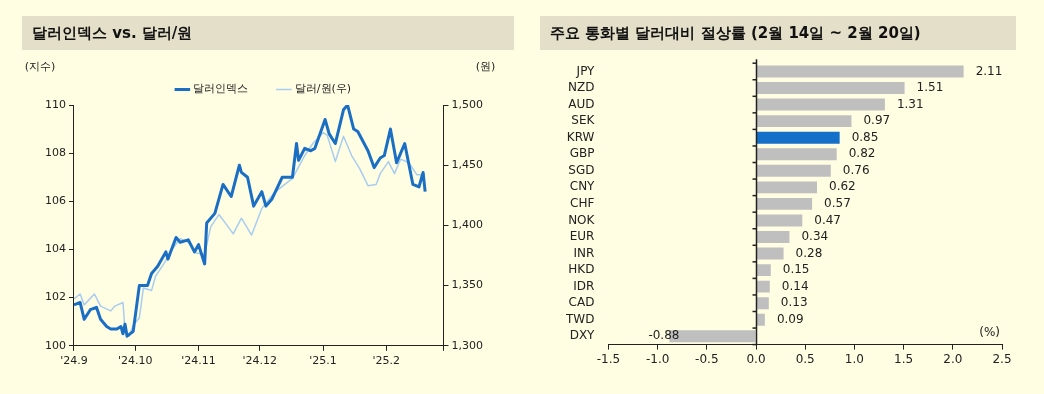 This screenshot has width=1044, height=394. I want to click on x-tick-label: '24.11, so click(198, 361).